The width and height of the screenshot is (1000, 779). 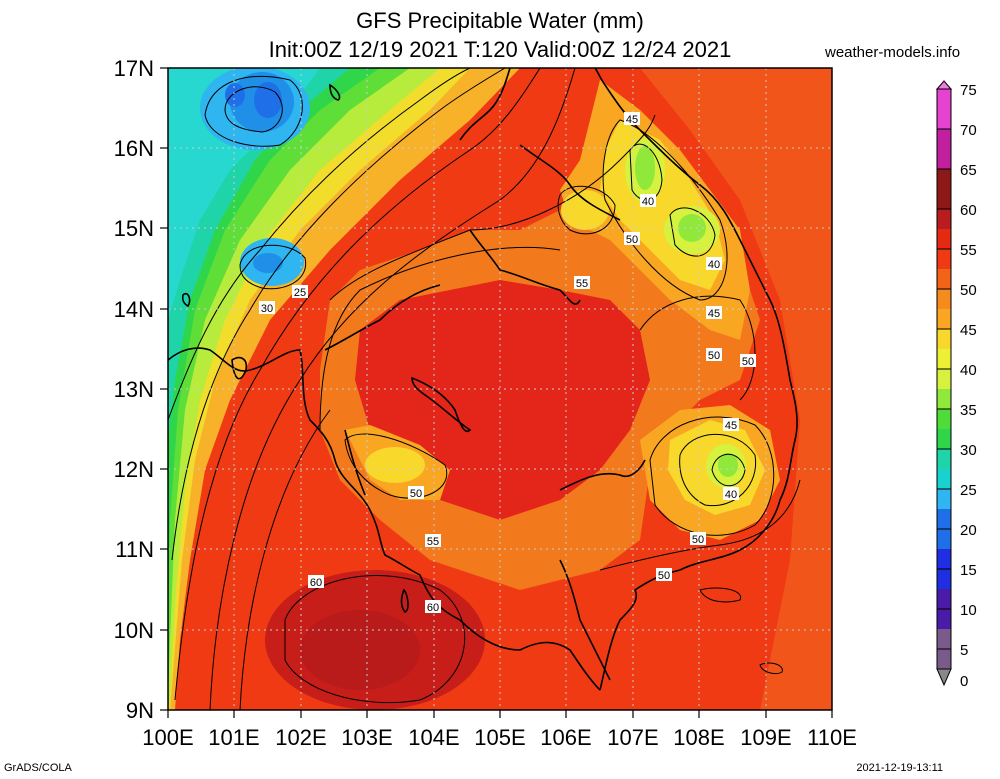 What do you see at coordinates (968, 250) in the screenshot?
I see `colorbar-label: 55` at bounding box center [968, 250].